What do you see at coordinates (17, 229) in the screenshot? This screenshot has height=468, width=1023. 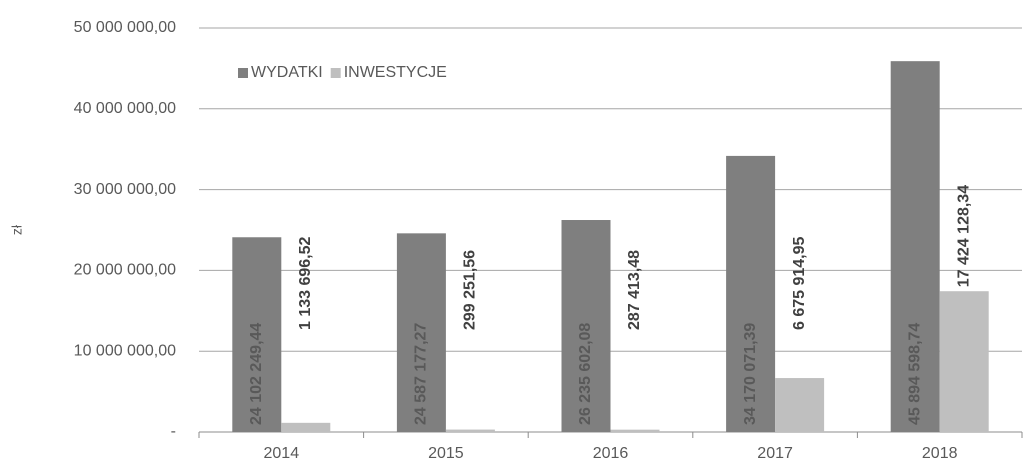 I see `y-axis-label: zł` at bounding box center [17, 229].